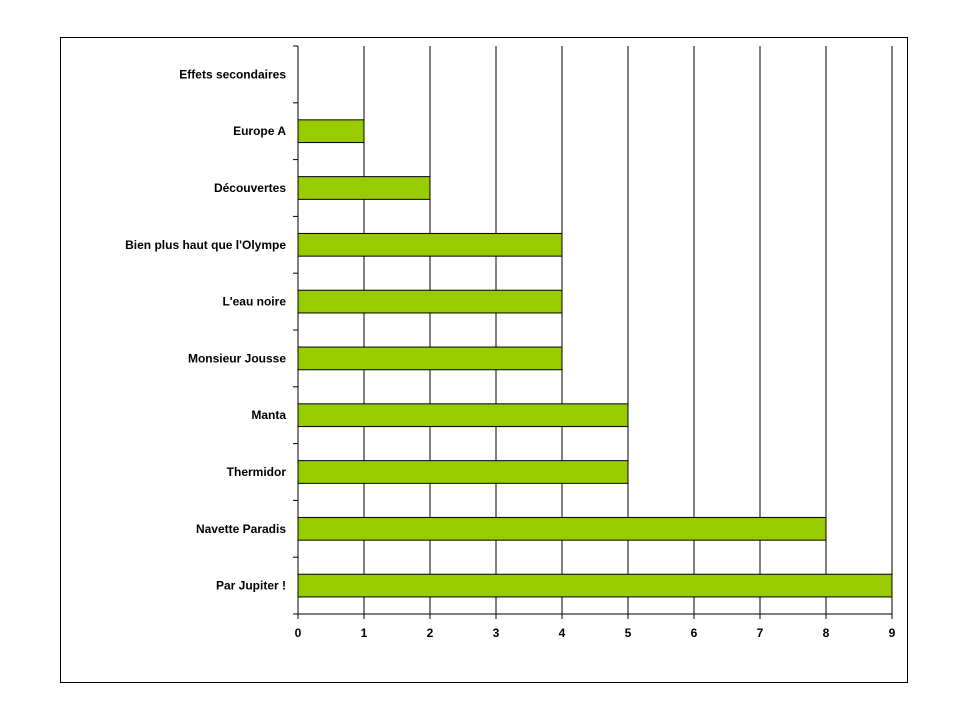 The width and height of the screenshot is (960, 720). I want to click on category-label: Bien plus haut que l'Olympe, so click(205, 245).